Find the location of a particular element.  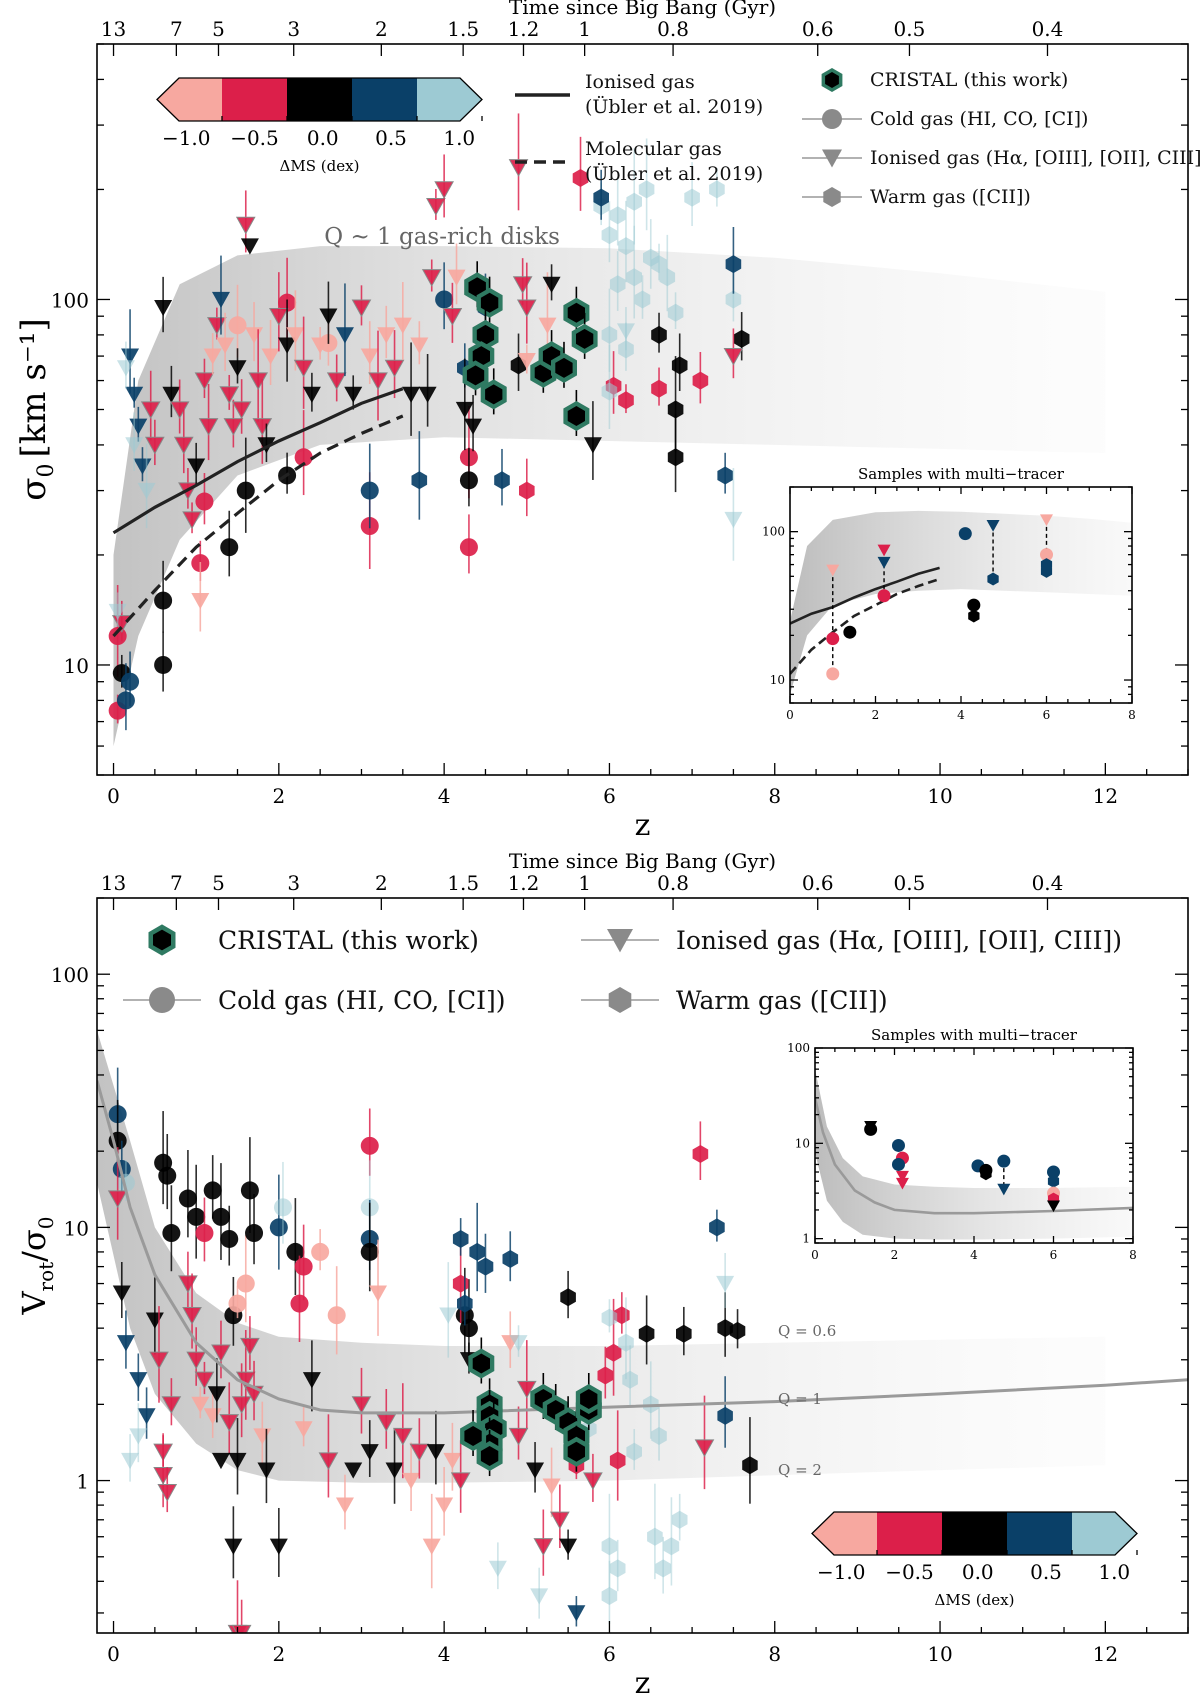

inset-x-tick-label: 8 is located at coordinates (1133, 1255).